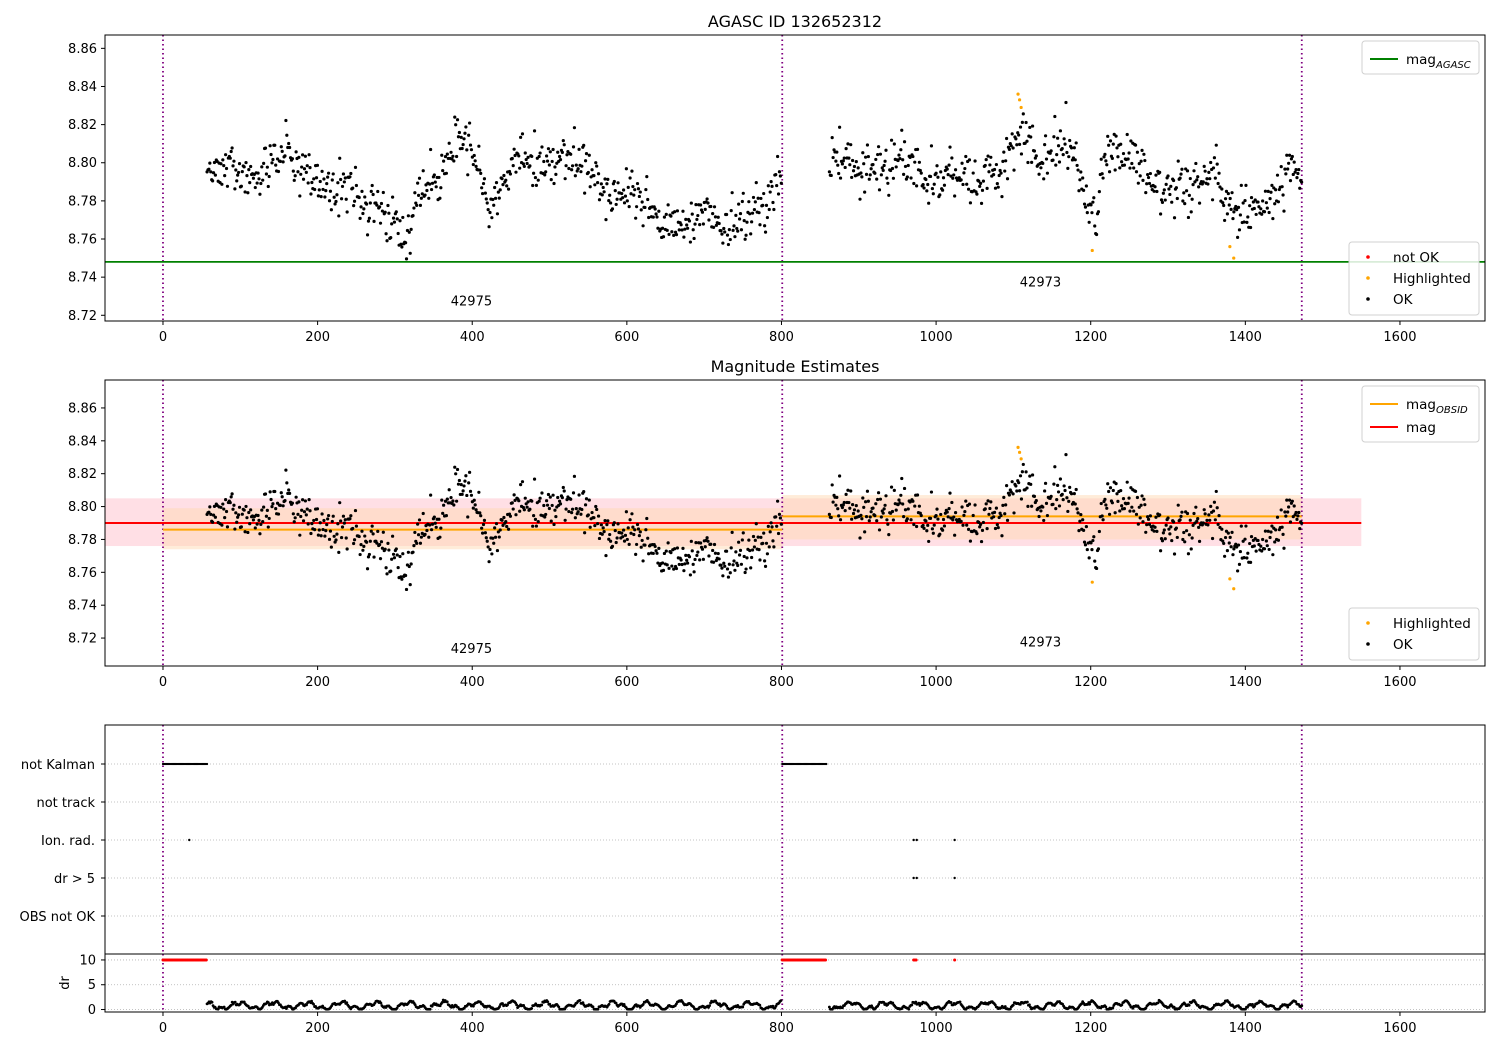 This screenshot has width=1500, height=1050. I want to click on flag-point, so click(916, 878).